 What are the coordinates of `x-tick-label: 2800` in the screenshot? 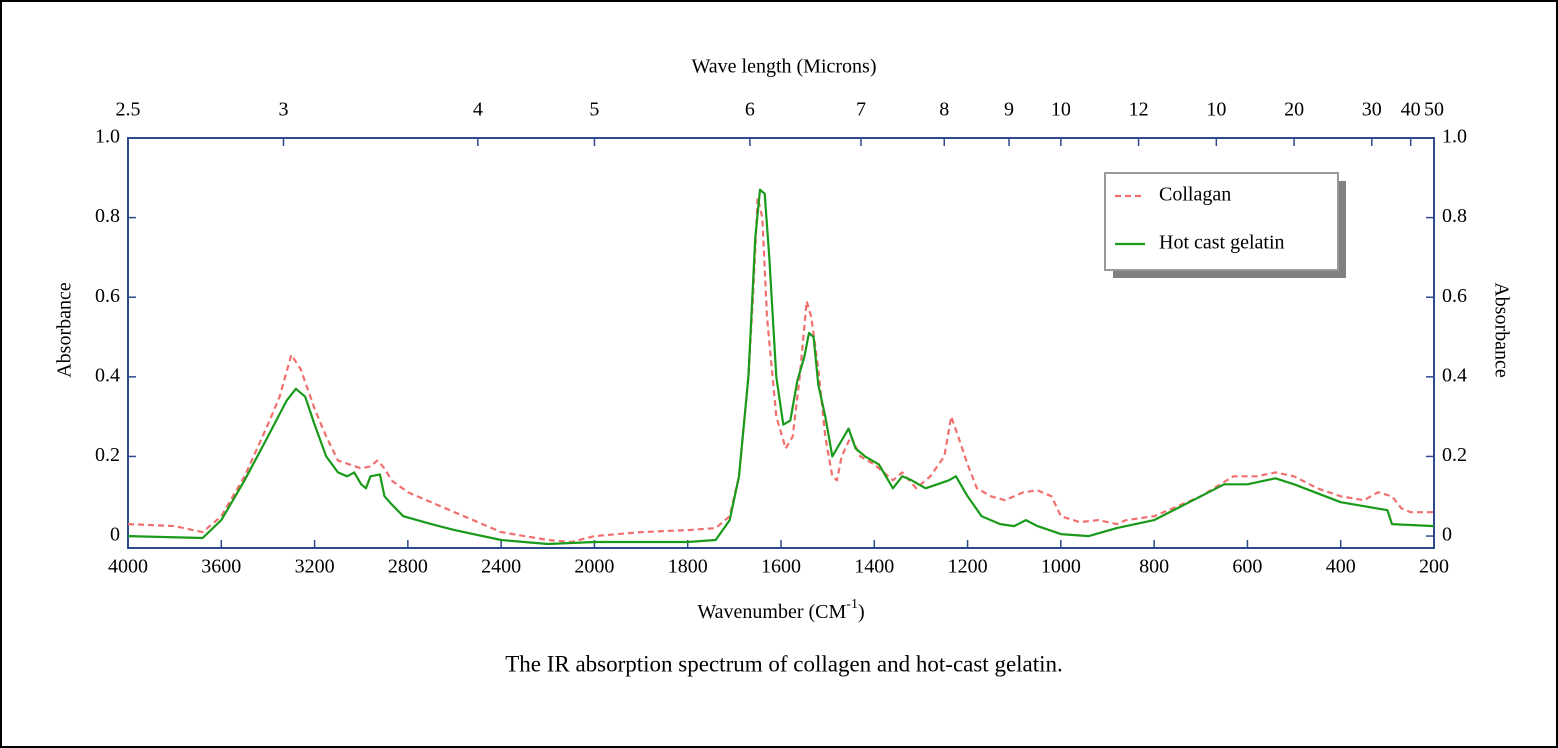 It's located at (408, 567).